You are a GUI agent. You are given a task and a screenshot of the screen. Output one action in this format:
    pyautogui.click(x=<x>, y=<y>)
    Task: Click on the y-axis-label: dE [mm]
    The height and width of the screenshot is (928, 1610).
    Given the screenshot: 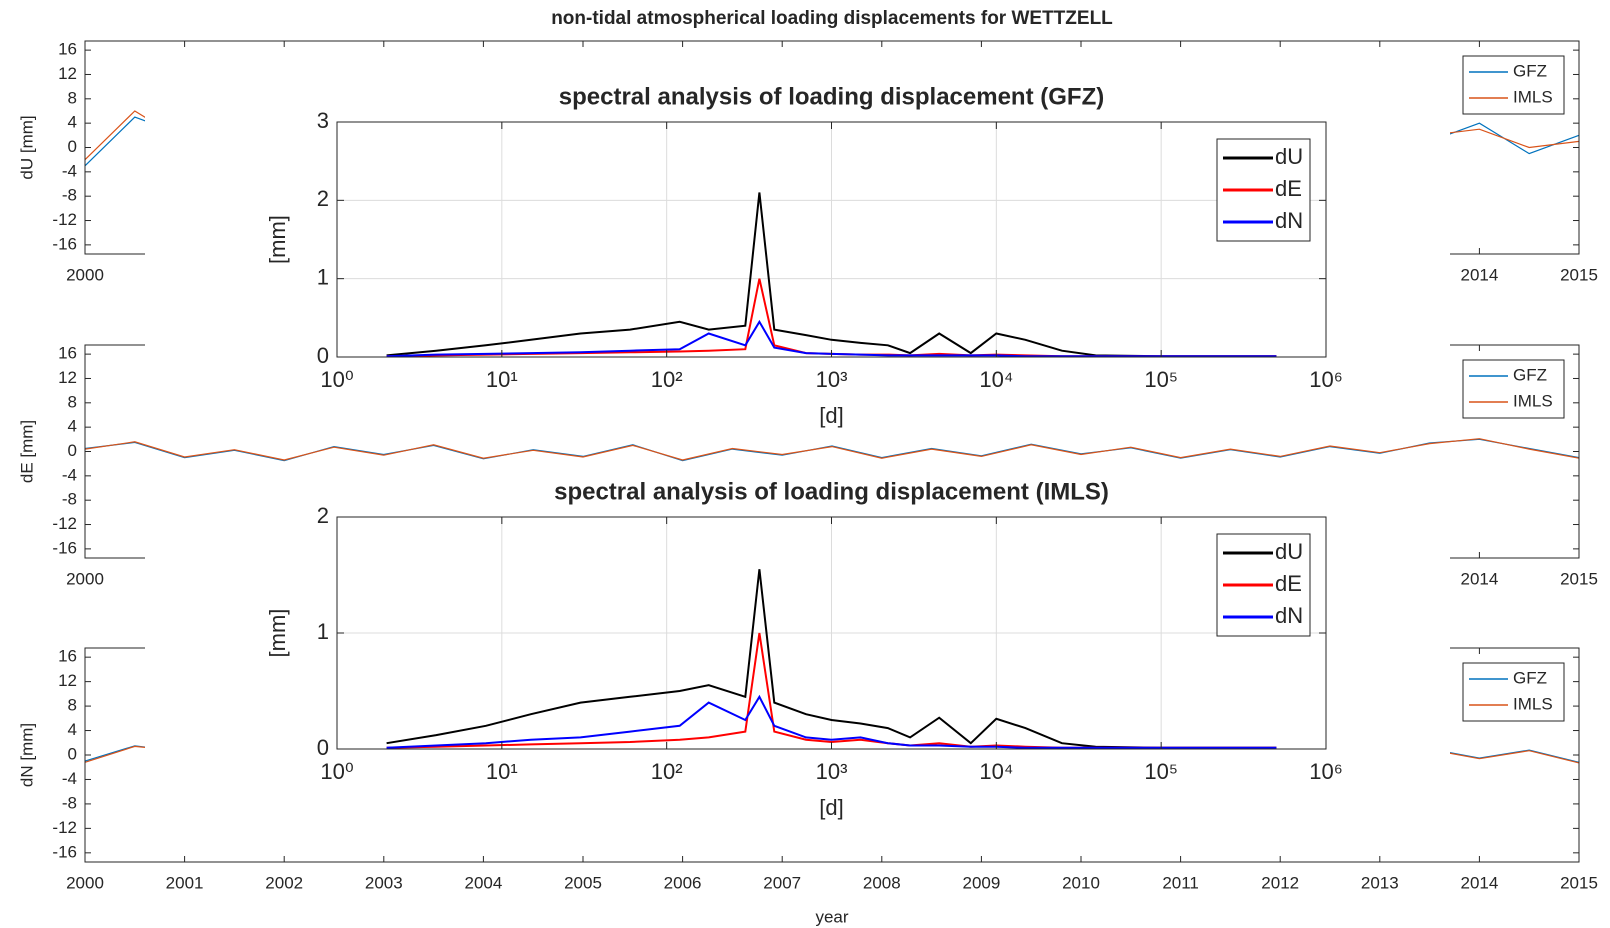 What is the action you would take?
    pyautogui.click(x=26, y=451)
    